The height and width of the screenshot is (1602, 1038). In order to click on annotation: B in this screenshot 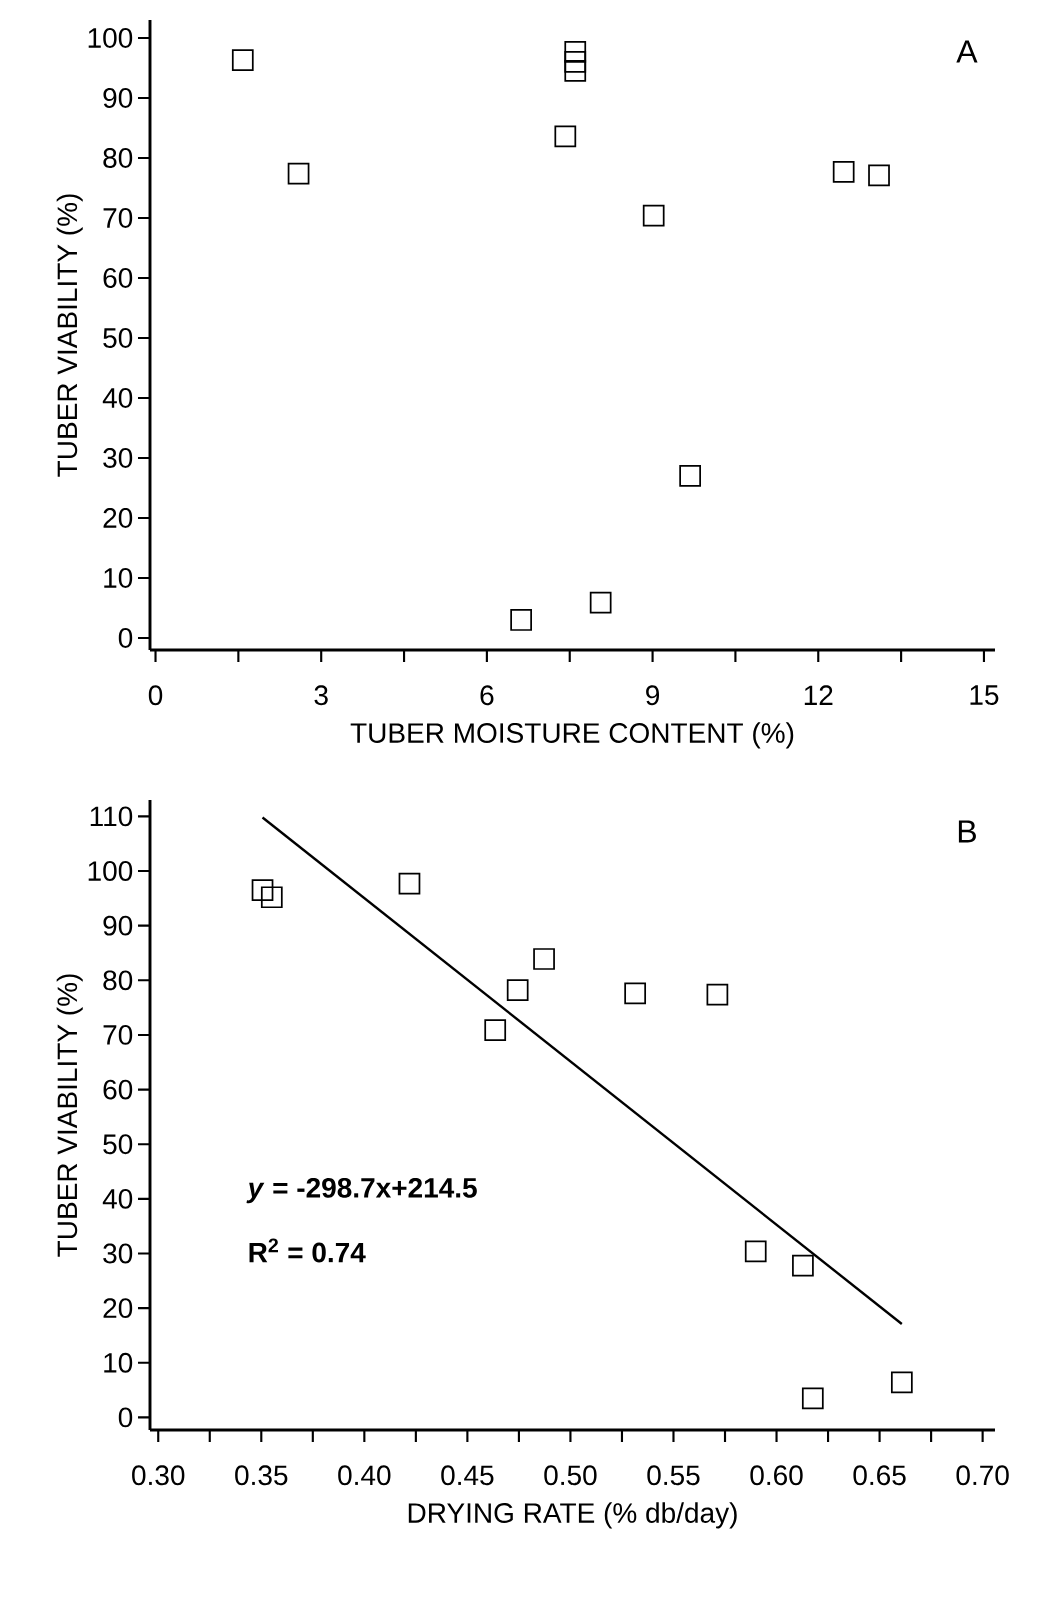, I will do `click(967, 831)`.